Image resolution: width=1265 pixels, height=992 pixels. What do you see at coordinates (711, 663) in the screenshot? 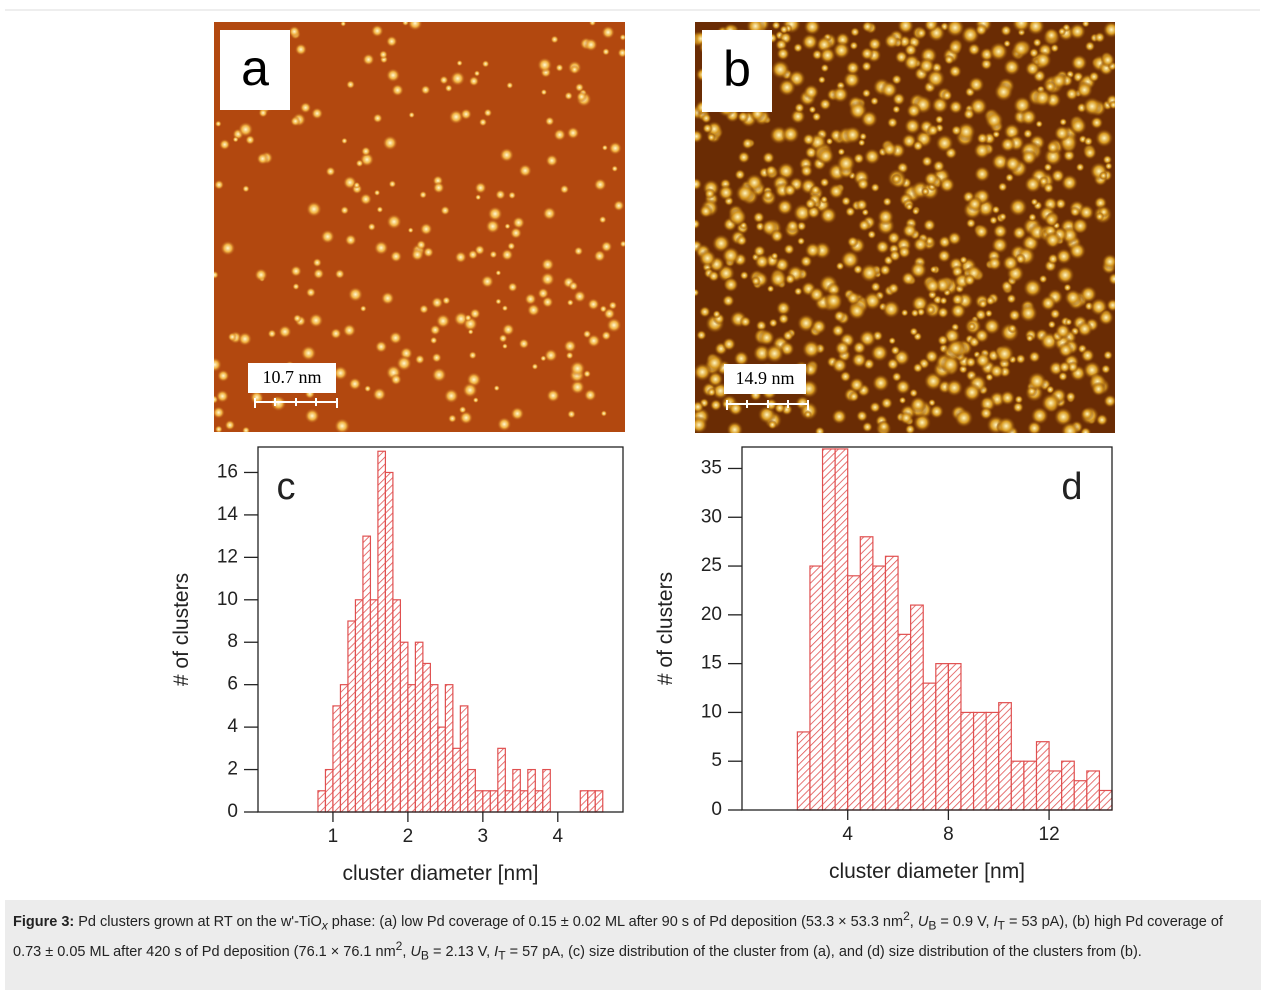
I see `y-tick-label: 15` at bounding box center [711, 663].